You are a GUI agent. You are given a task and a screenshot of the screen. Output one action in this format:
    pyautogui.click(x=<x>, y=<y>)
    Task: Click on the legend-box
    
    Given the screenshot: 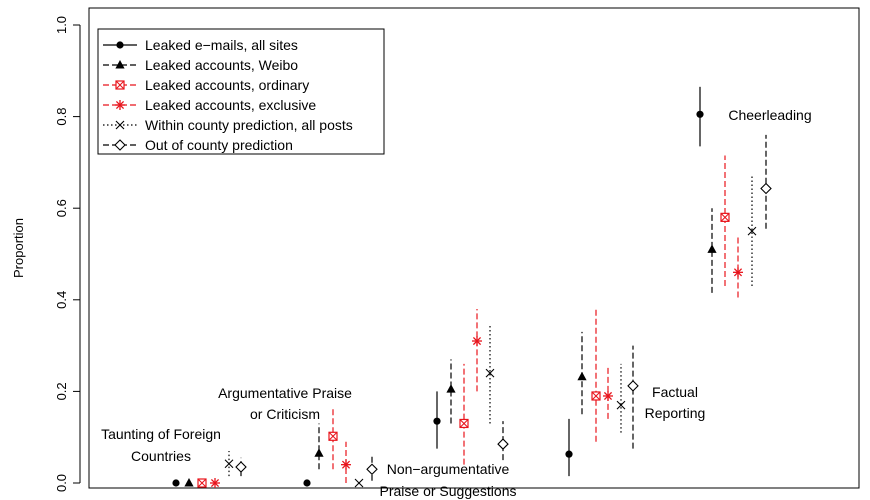 What is the action you would take?
    pyautogui.click(x=241, y=91)
    